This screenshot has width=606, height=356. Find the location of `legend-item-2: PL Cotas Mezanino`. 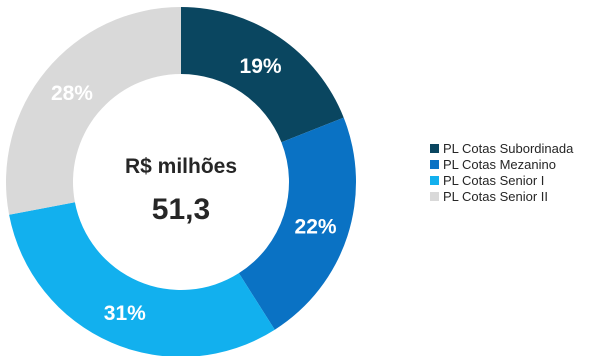

legend-item-2: PL Cotas Mezanino is located at coordinates (501, 164).